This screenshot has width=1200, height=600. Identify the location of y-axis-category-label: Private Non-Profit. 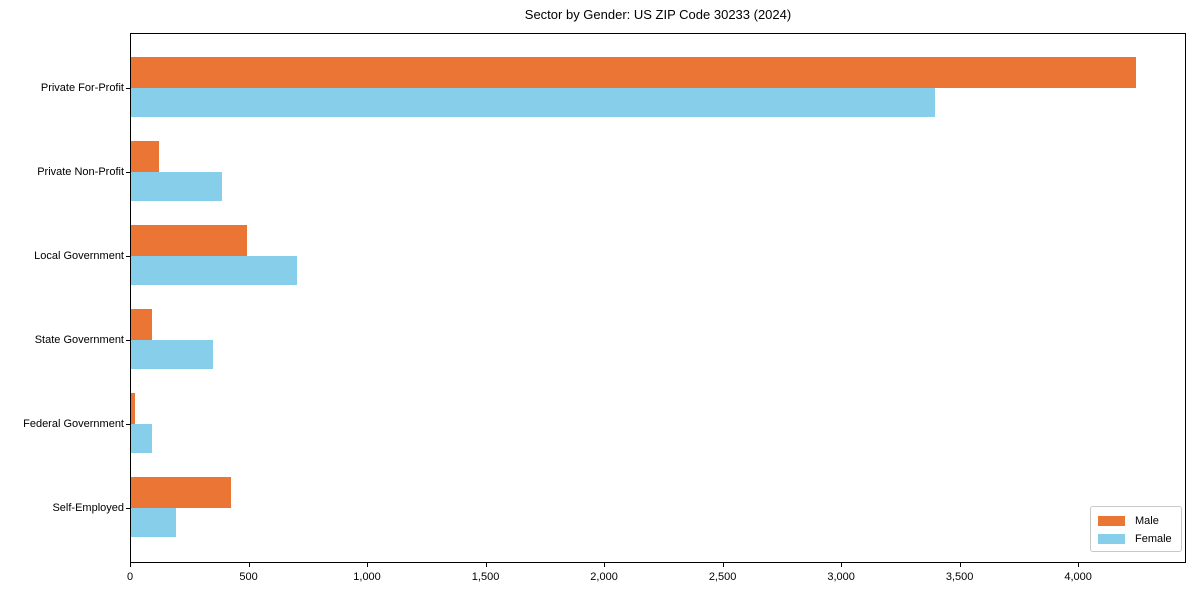
(80, 172).